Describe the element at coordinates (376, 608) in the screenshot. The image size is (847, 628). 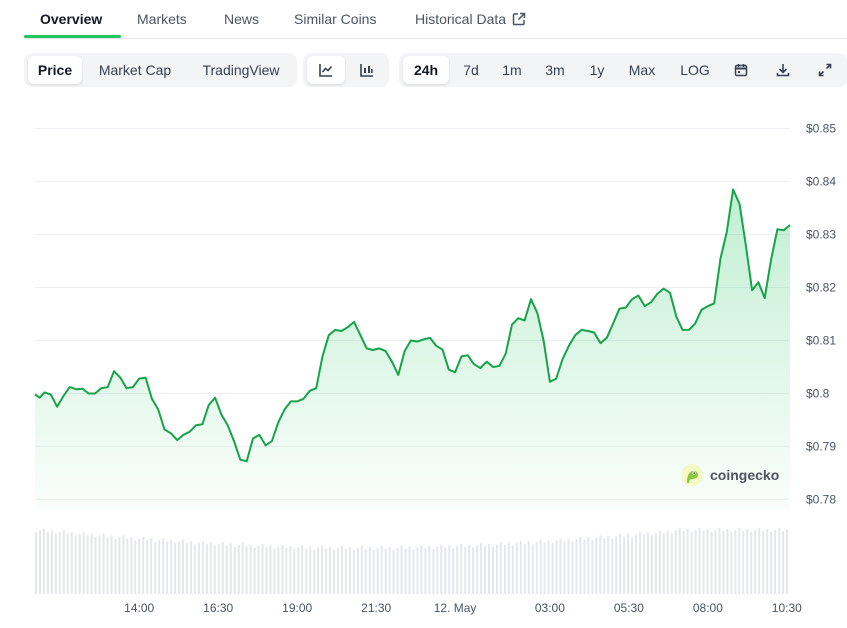
I see `x-tick-label: 21:30` at that location.